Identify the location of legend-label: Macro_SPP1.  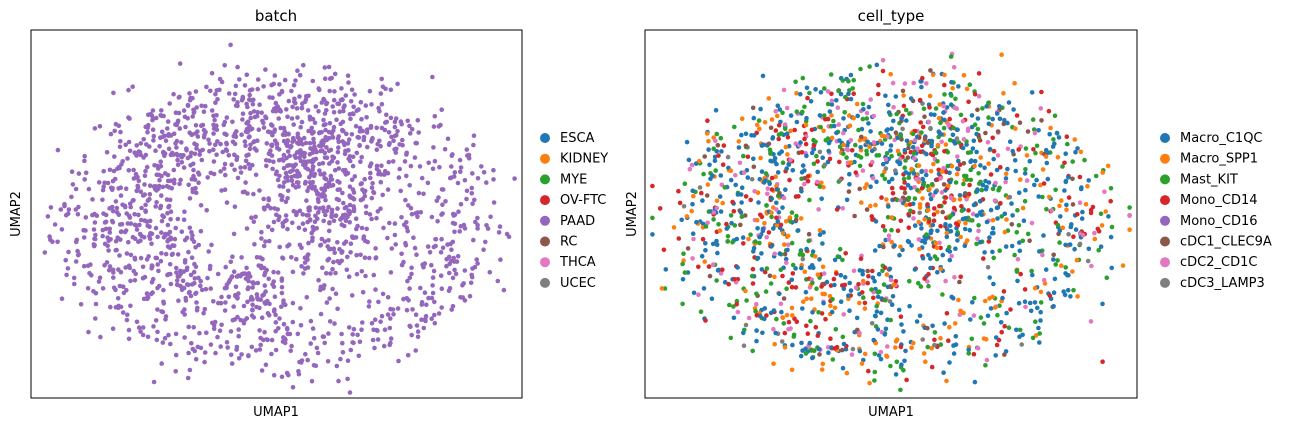
(1219, 159).